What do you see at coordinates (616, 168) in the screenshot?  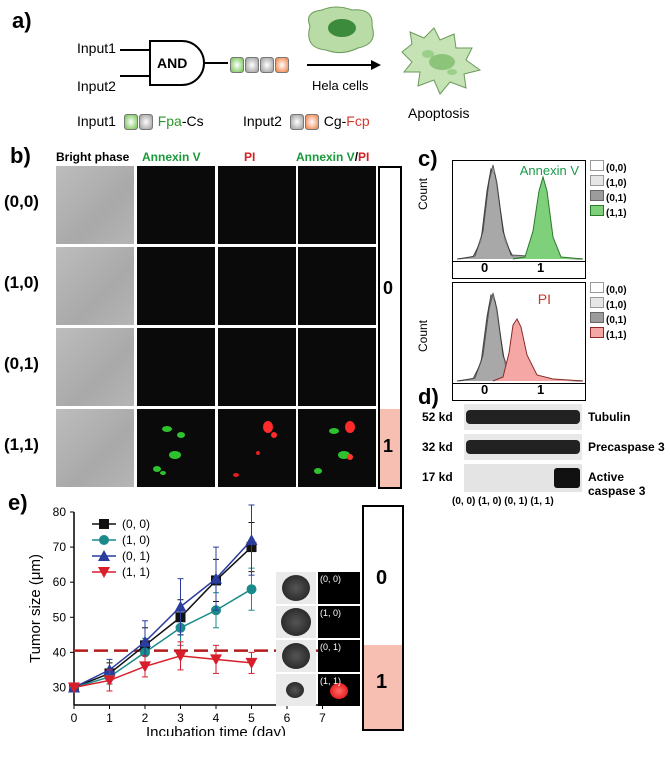 I see `legend-top-00-label: (0,0)` at bounding box center [616, 168].